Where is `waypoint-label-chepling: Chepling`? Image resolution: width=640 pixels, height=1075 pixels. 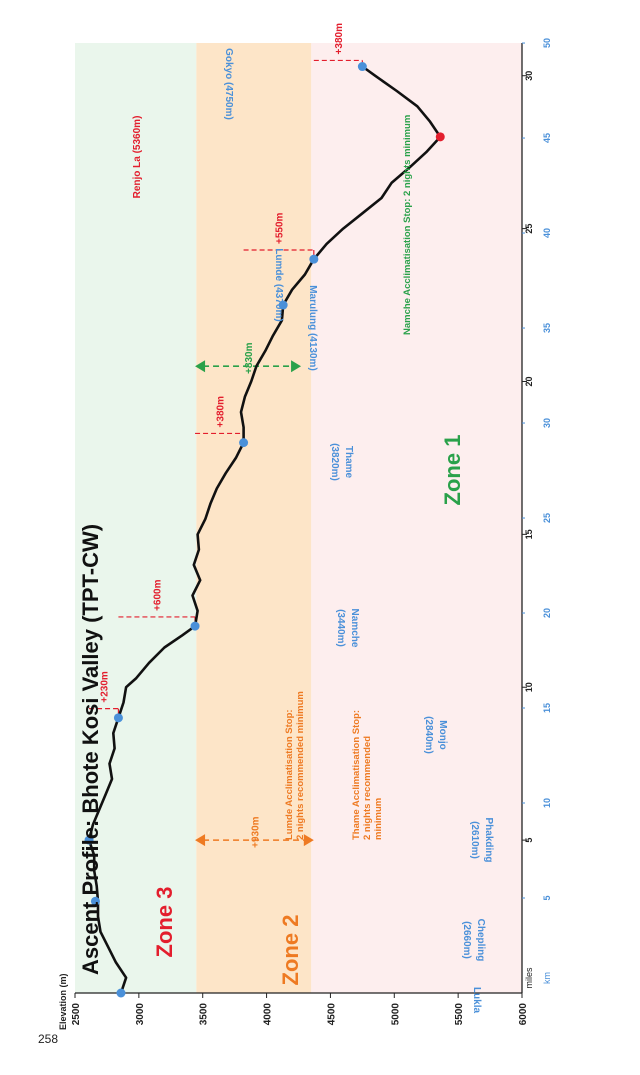 waypoint-label-chepling: Chepling is located at coordinates (480, 940).